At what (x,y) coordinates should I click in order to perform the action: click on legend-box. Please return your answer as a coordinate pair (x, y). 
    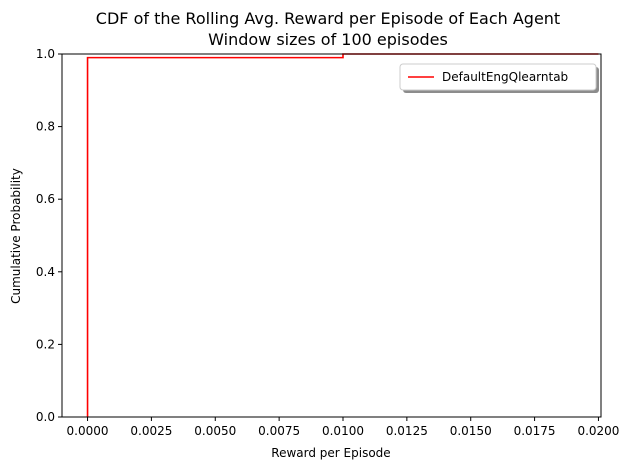
    Looking at the image, I should click on (498, 77).